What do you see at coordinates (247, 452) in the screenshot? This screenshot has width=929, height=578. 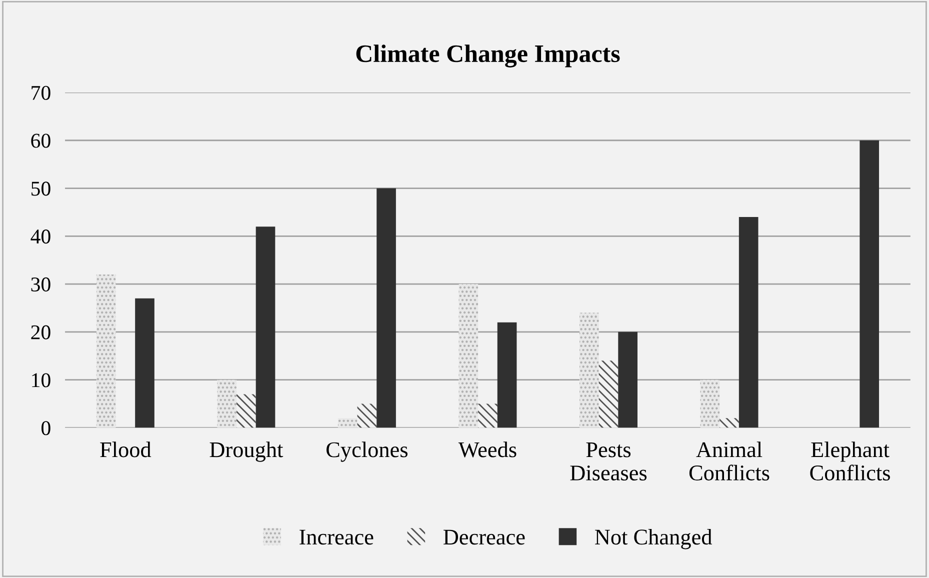 I see `x-tick-label: Drought` at bounding box center [247, 452].